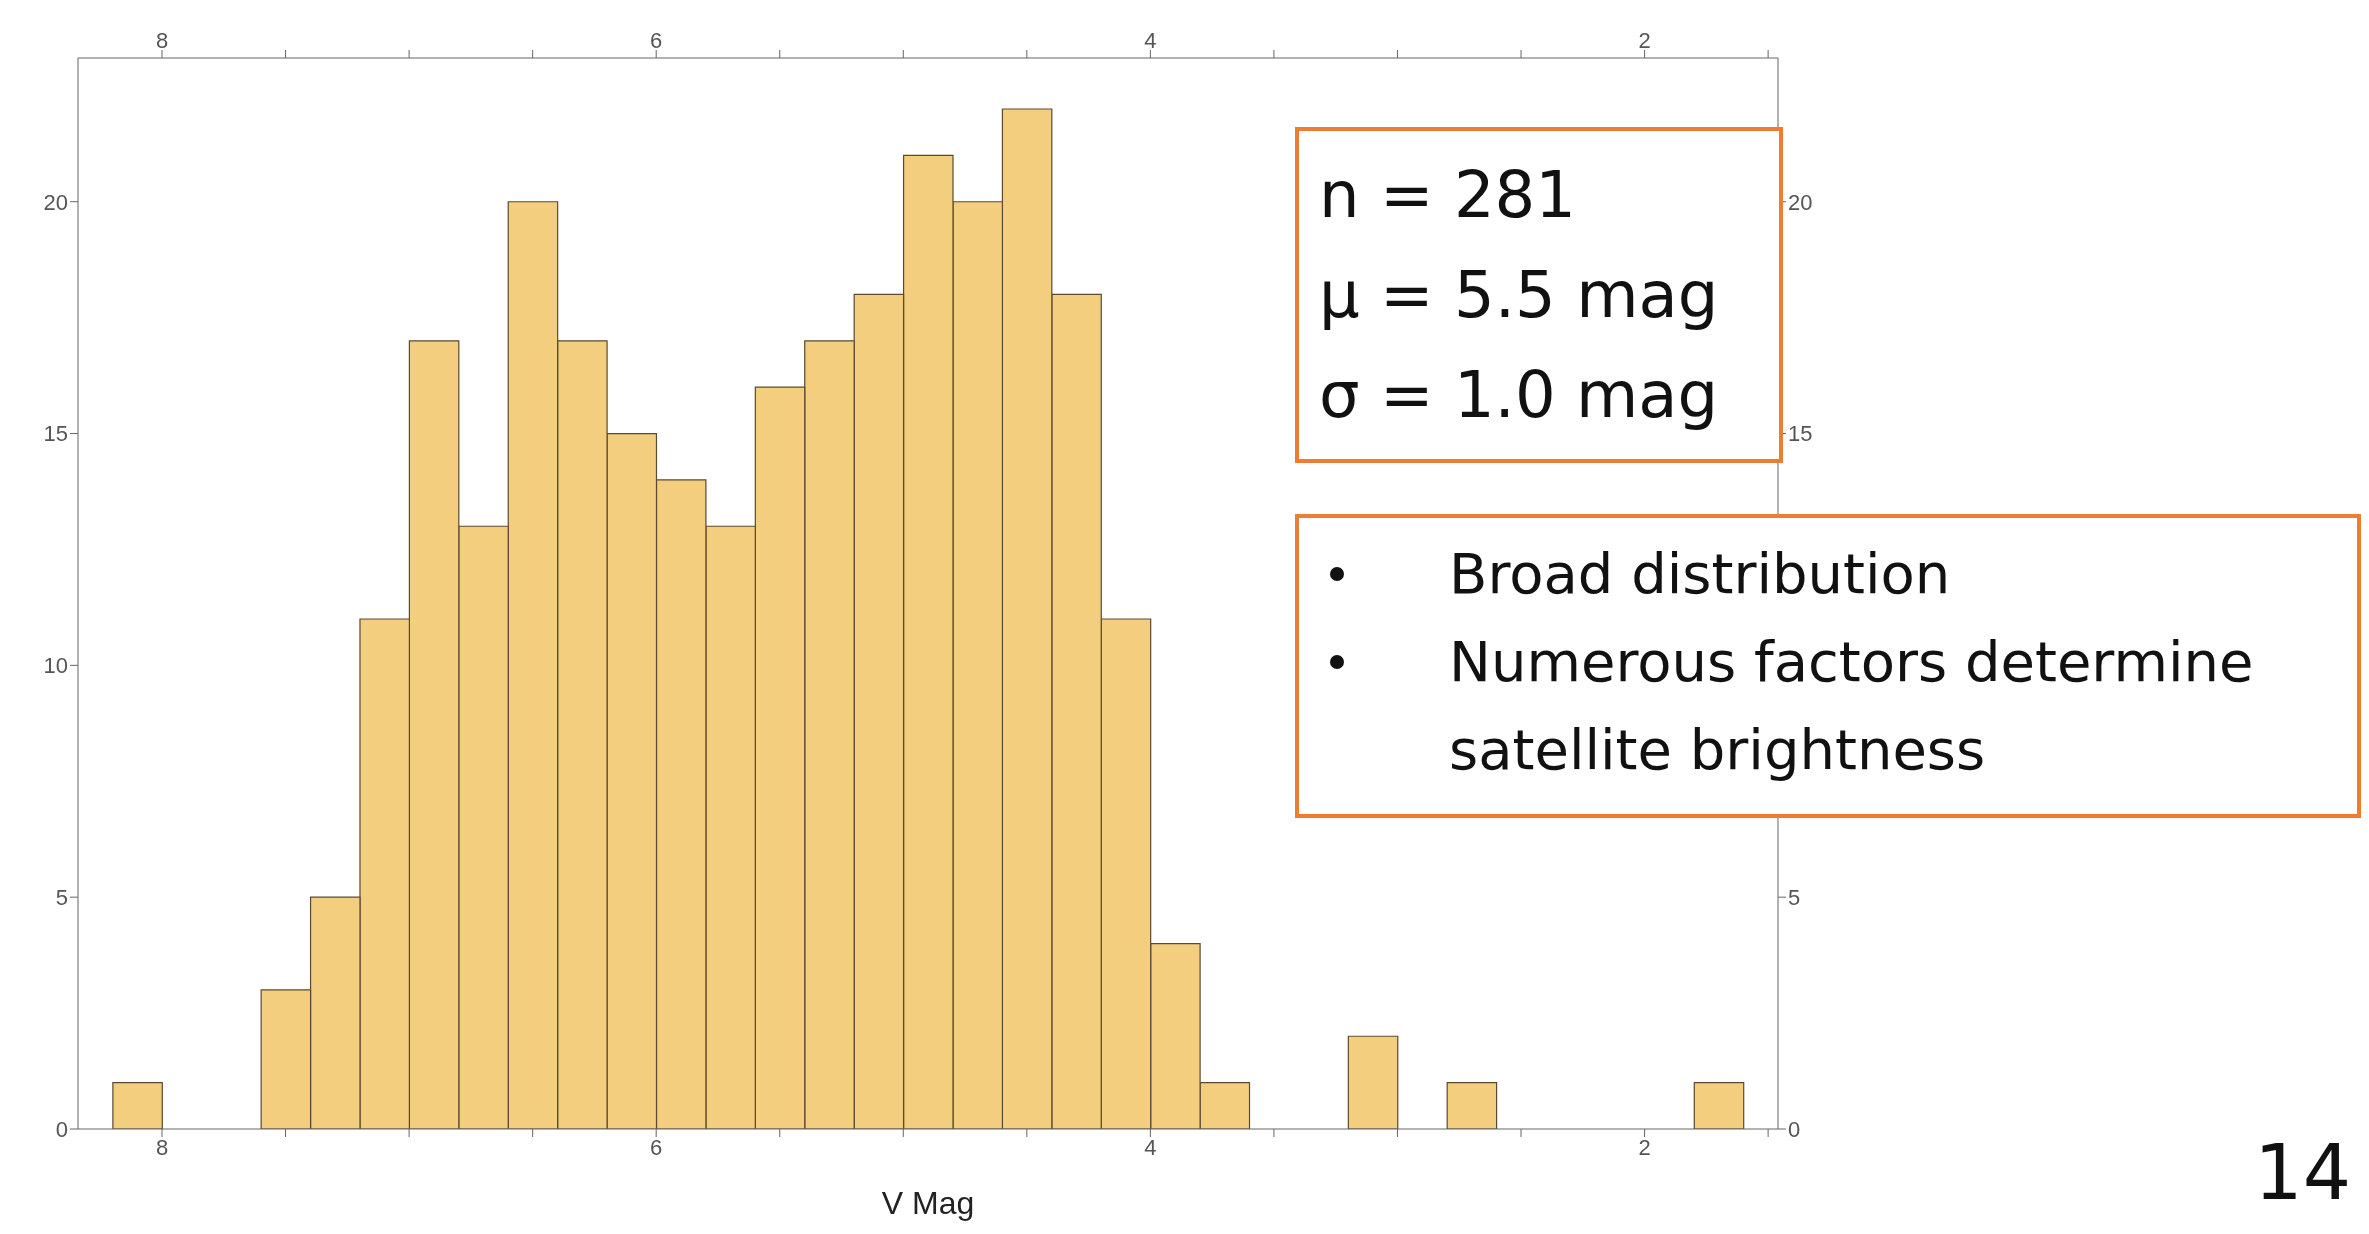  What do you see at coordinates (2302, 1172) in the screenshot?
I see `text: 14` at bounding box center [2302, 1172].